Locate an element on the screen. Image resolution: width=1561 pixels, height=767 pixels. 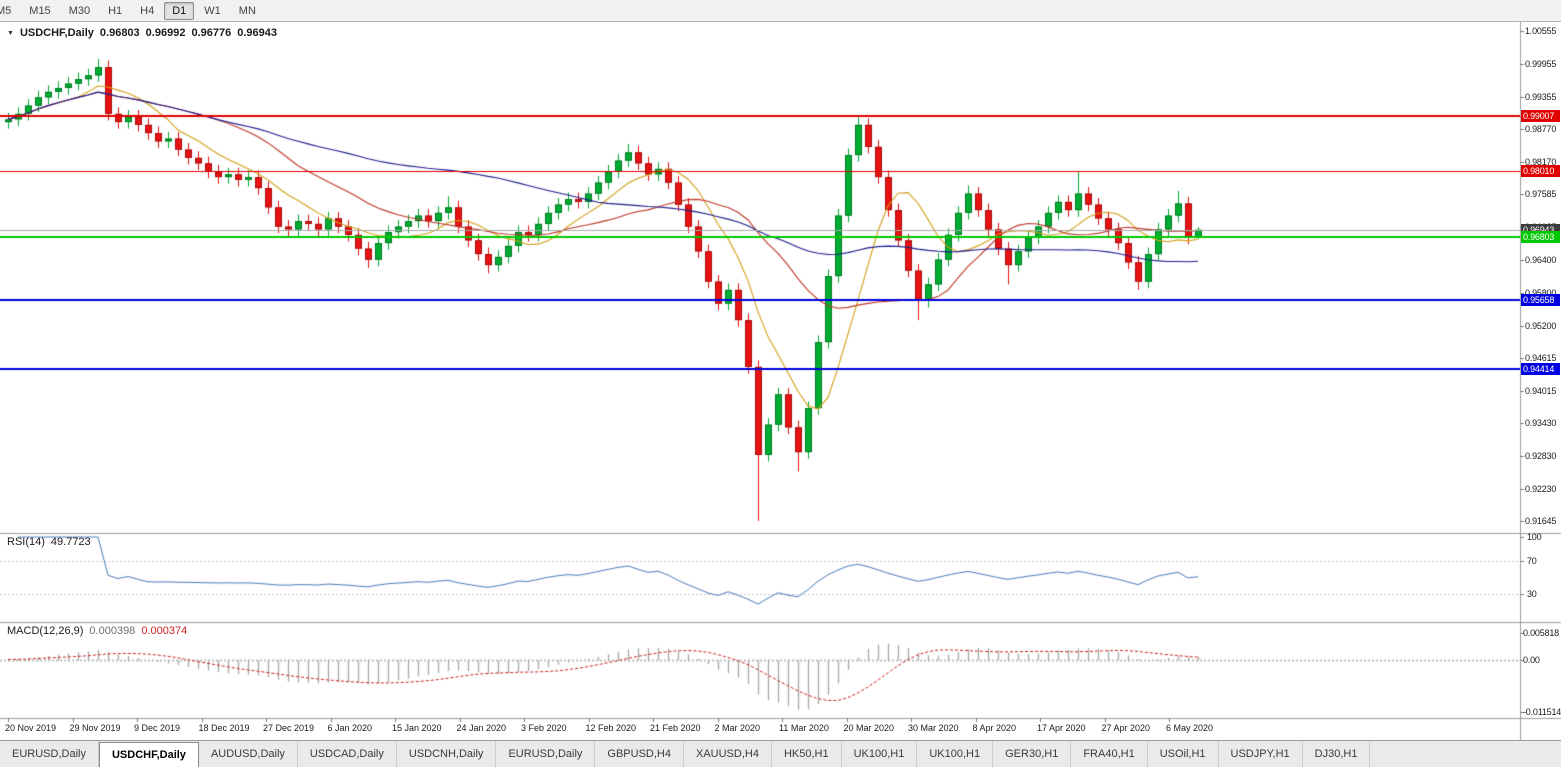
timeframe-button-m15: M15 is located at coordinates (40, 10).